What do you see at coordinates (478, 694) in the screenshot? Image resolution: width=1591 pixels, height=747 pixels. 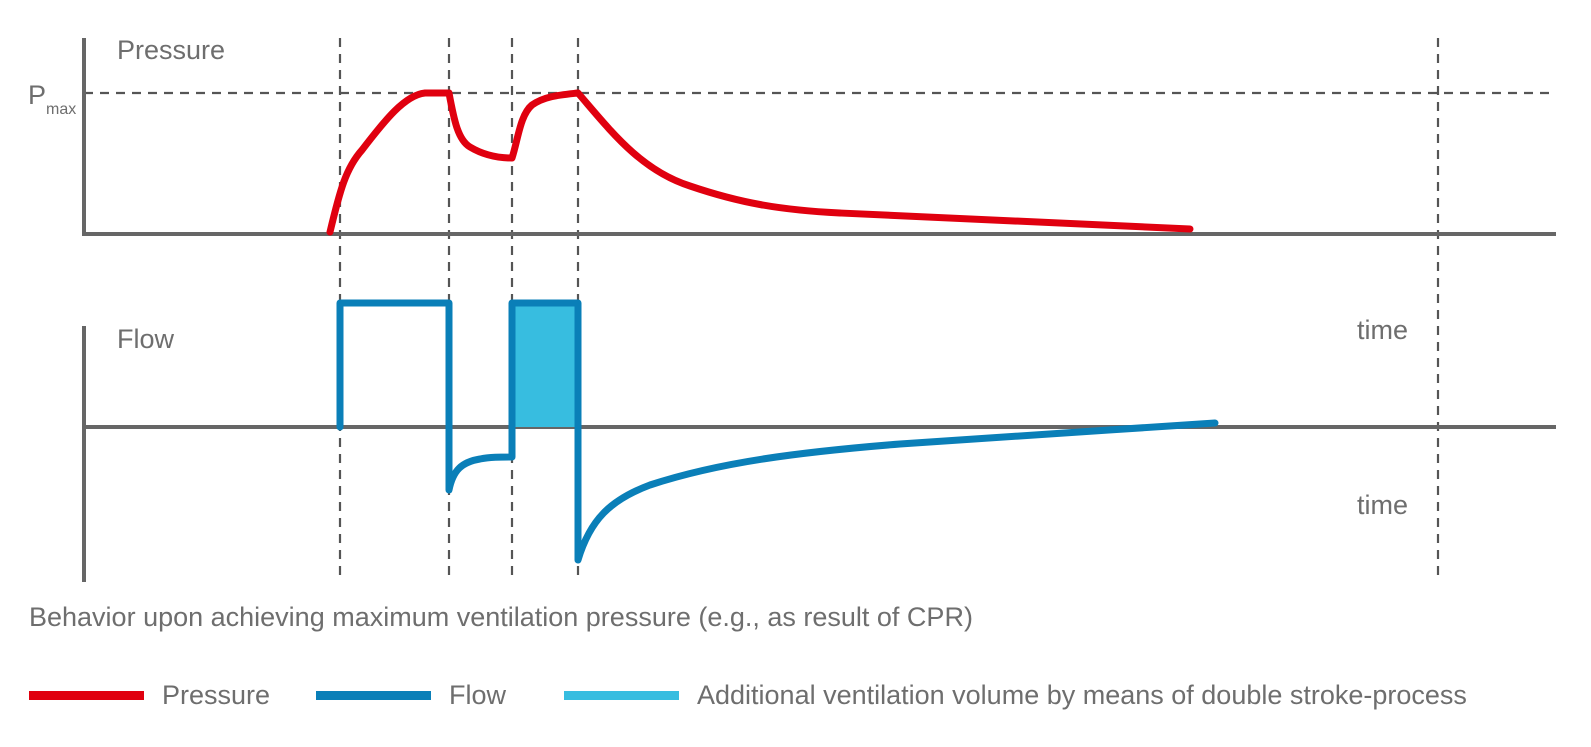 I see `legend-label-flow: Flow` at bounding box center [478, 694].